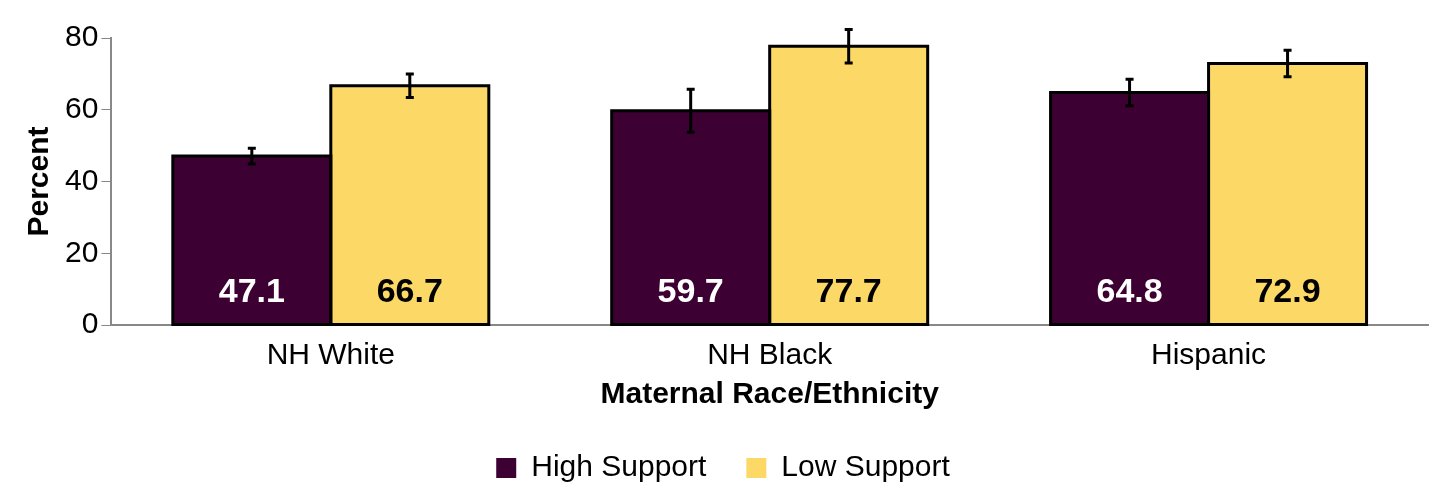  Describe the element at coordinates (848, 290) in the screenshot. I see `data-label: 77.7` at that location.